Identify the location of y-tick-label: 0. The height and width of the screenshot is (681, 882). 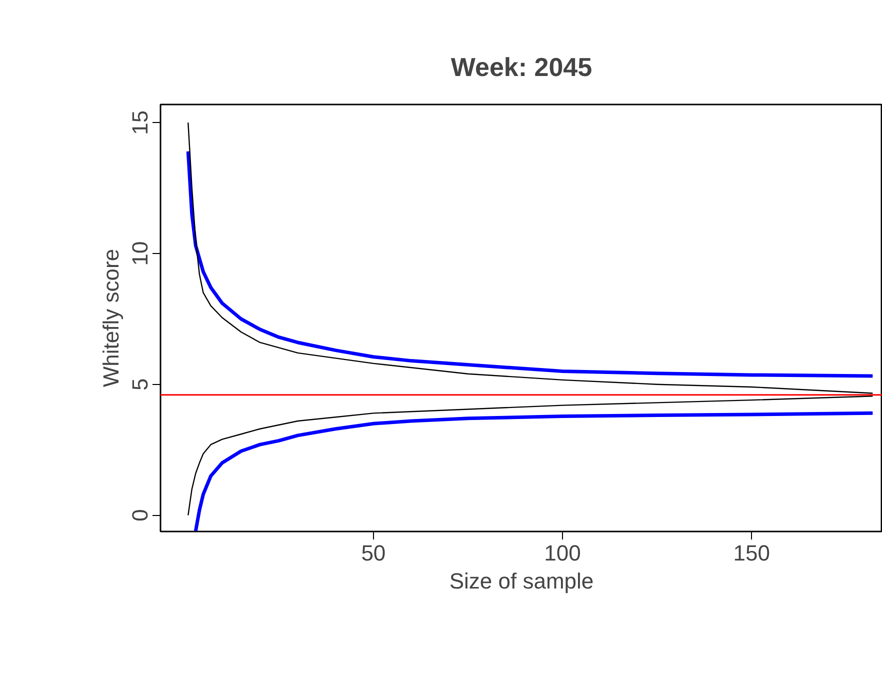
(140, 515).